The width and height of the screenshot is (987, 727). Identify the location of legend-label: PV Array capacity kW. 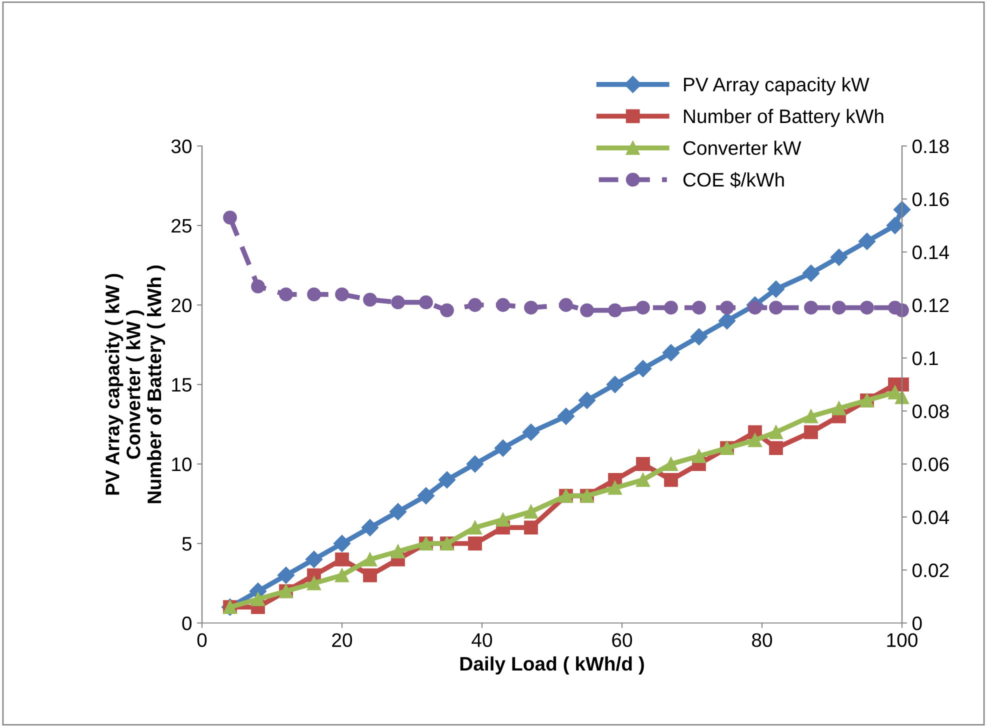
(777, 86).